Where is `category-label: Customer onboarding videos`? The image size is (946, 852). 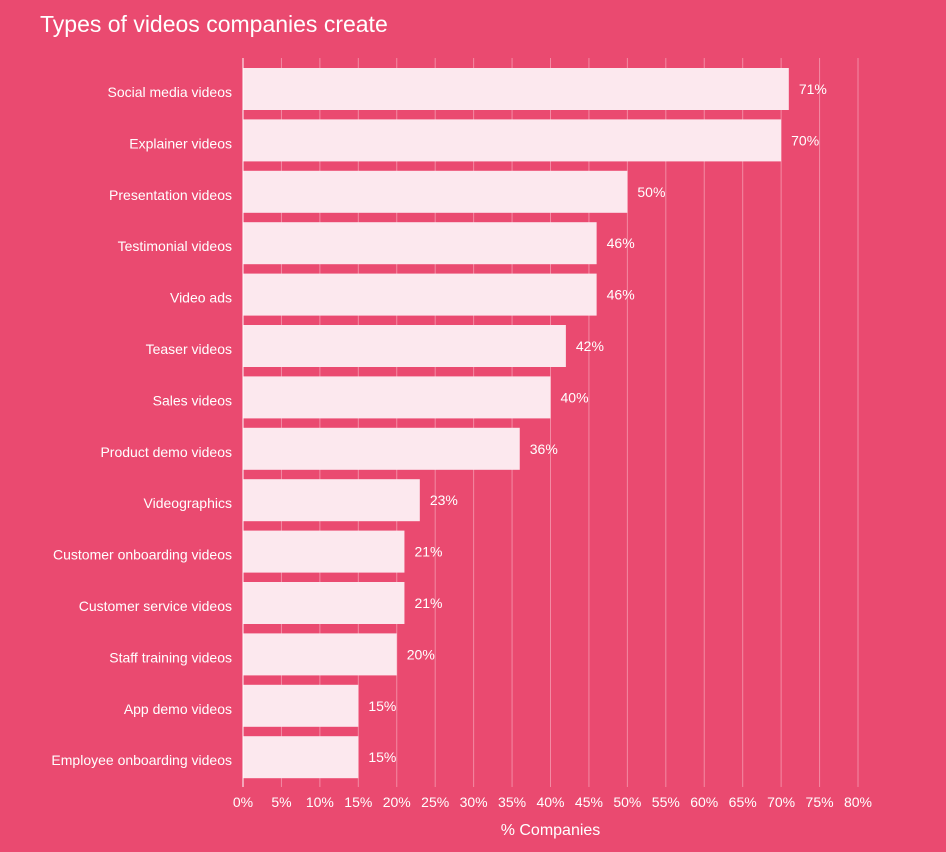
category-label: Customer onboarding videos is located at coordinates (142, 555).